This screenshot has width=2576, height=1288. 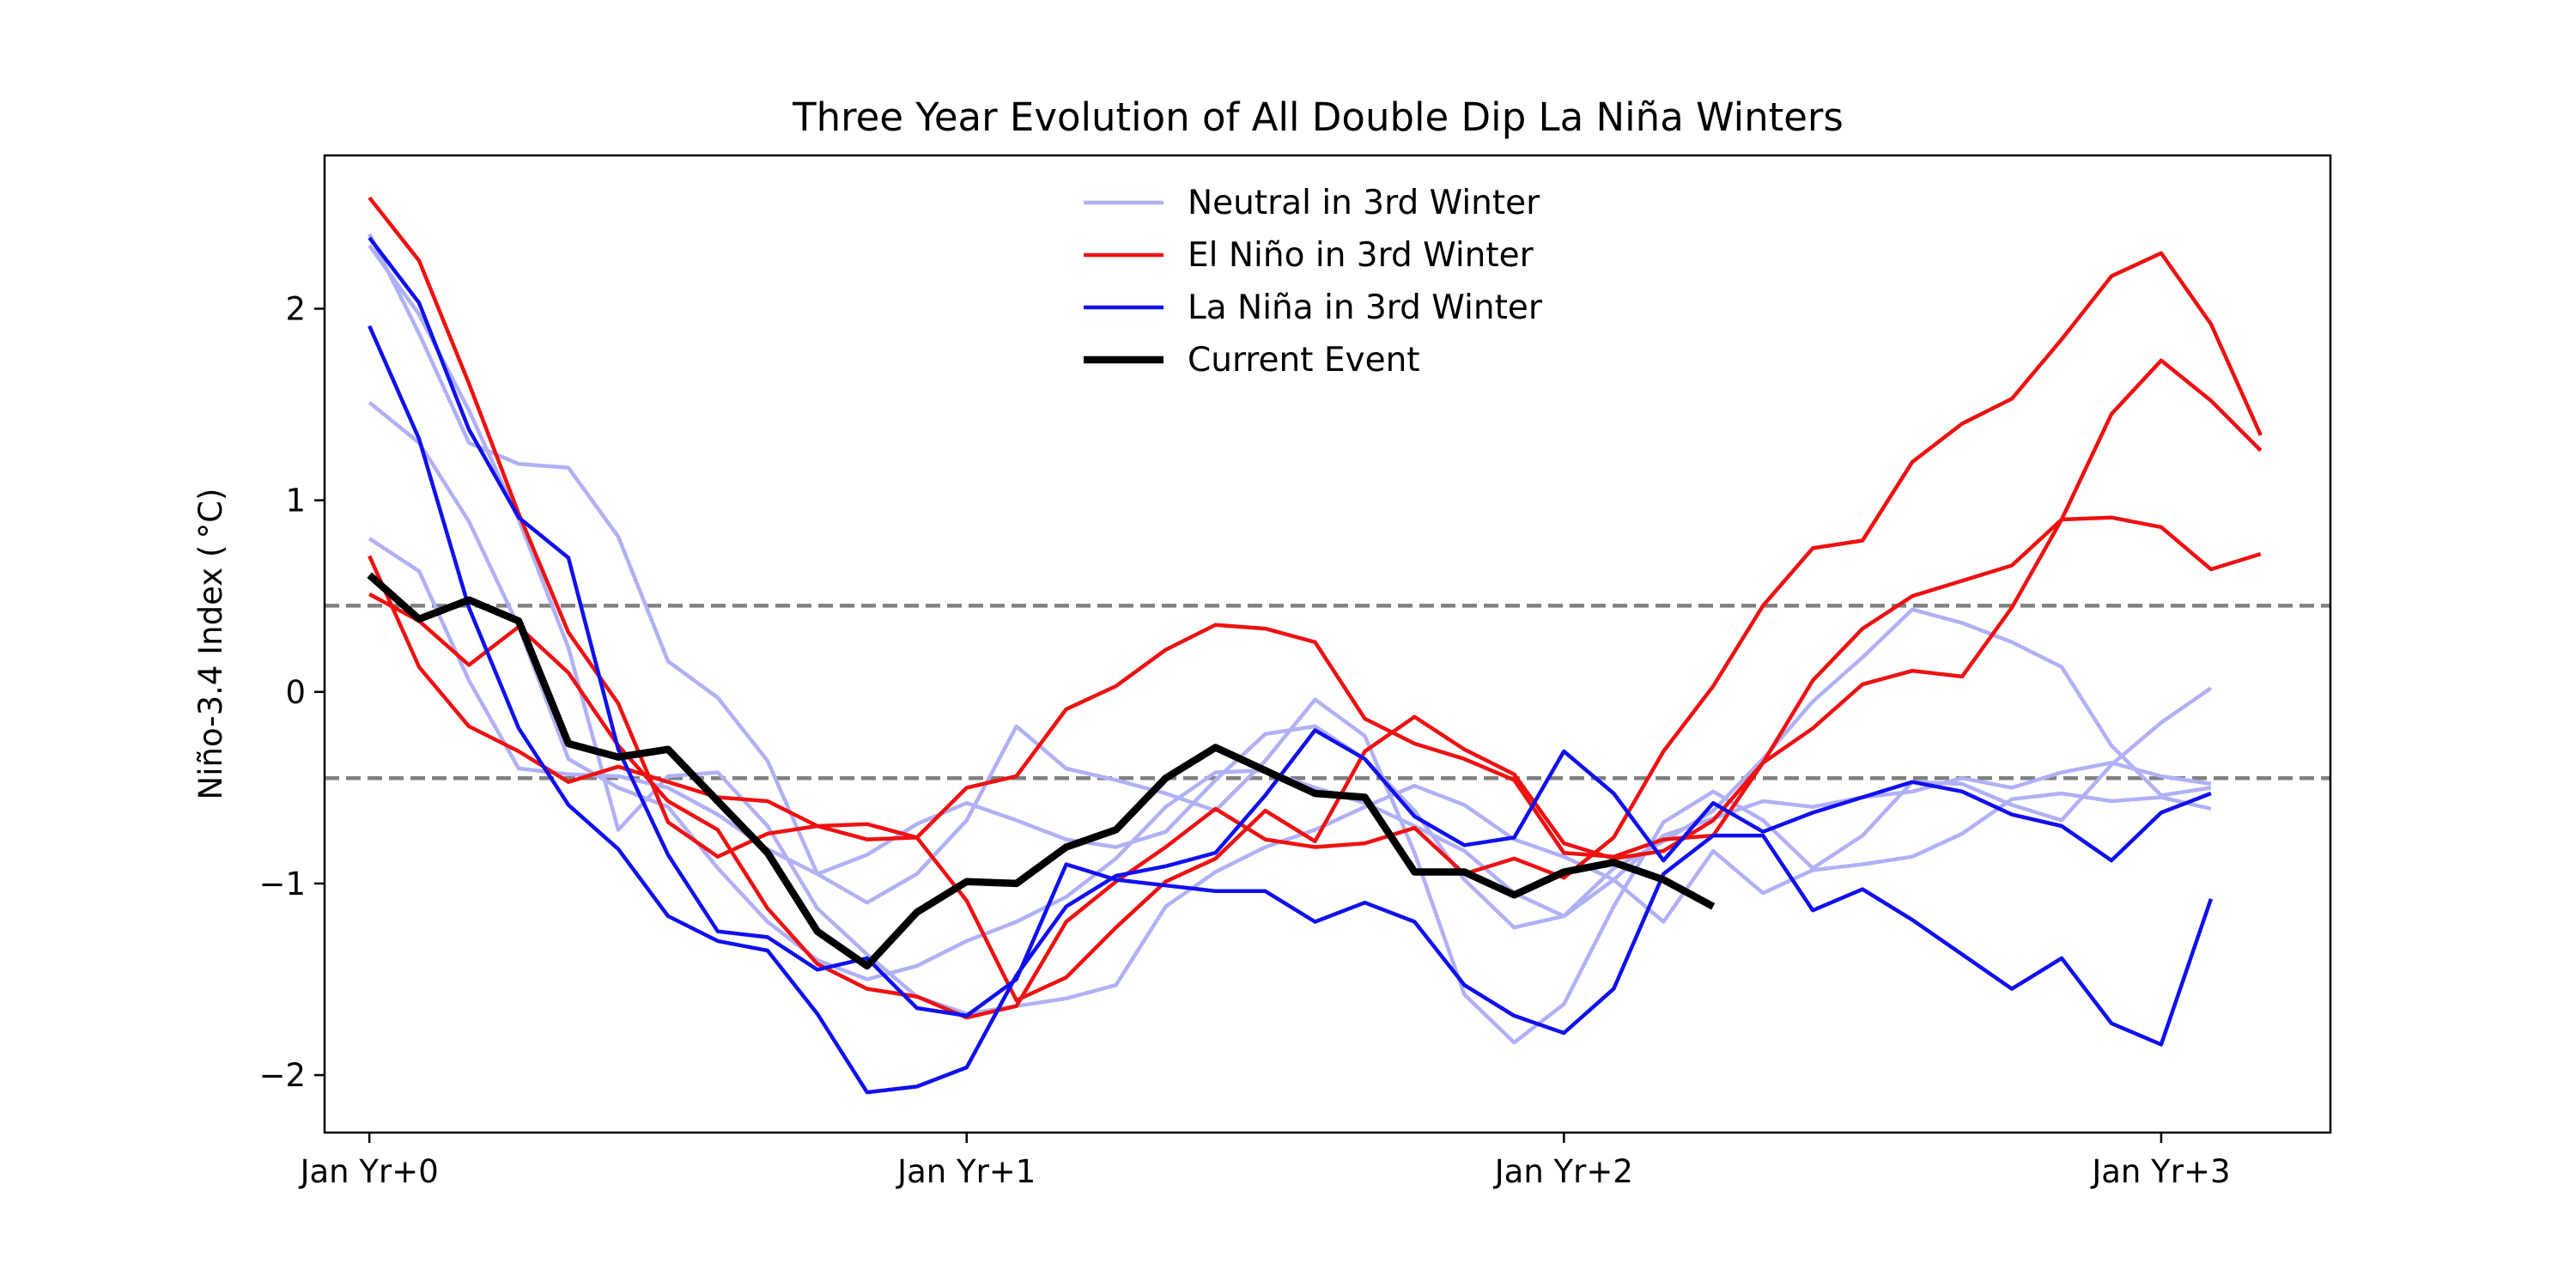 What do you see at coordinates (282, 1075) in the screenshot?
I see `y-tick-label-0: −2` at bounding box center [282, 1075].